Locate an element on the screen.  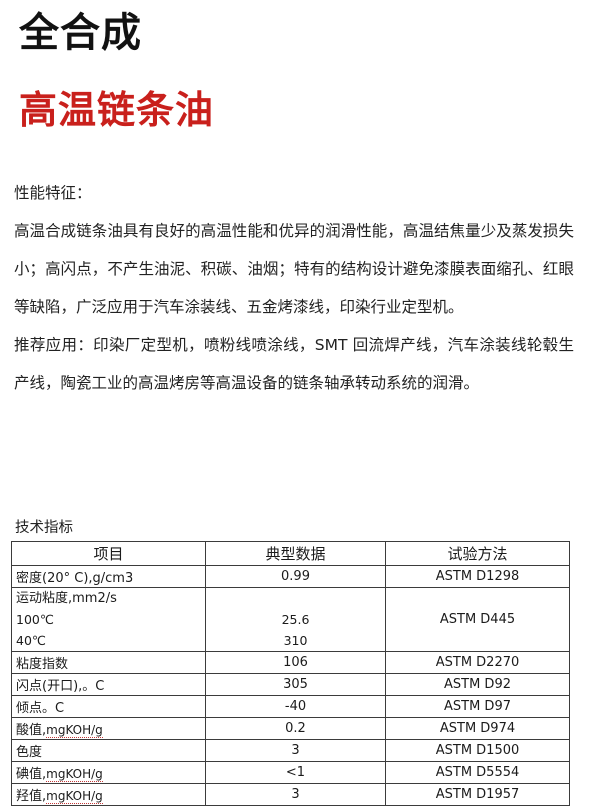
column-header-value: 典型数据 is located at coordinates (295, 553).